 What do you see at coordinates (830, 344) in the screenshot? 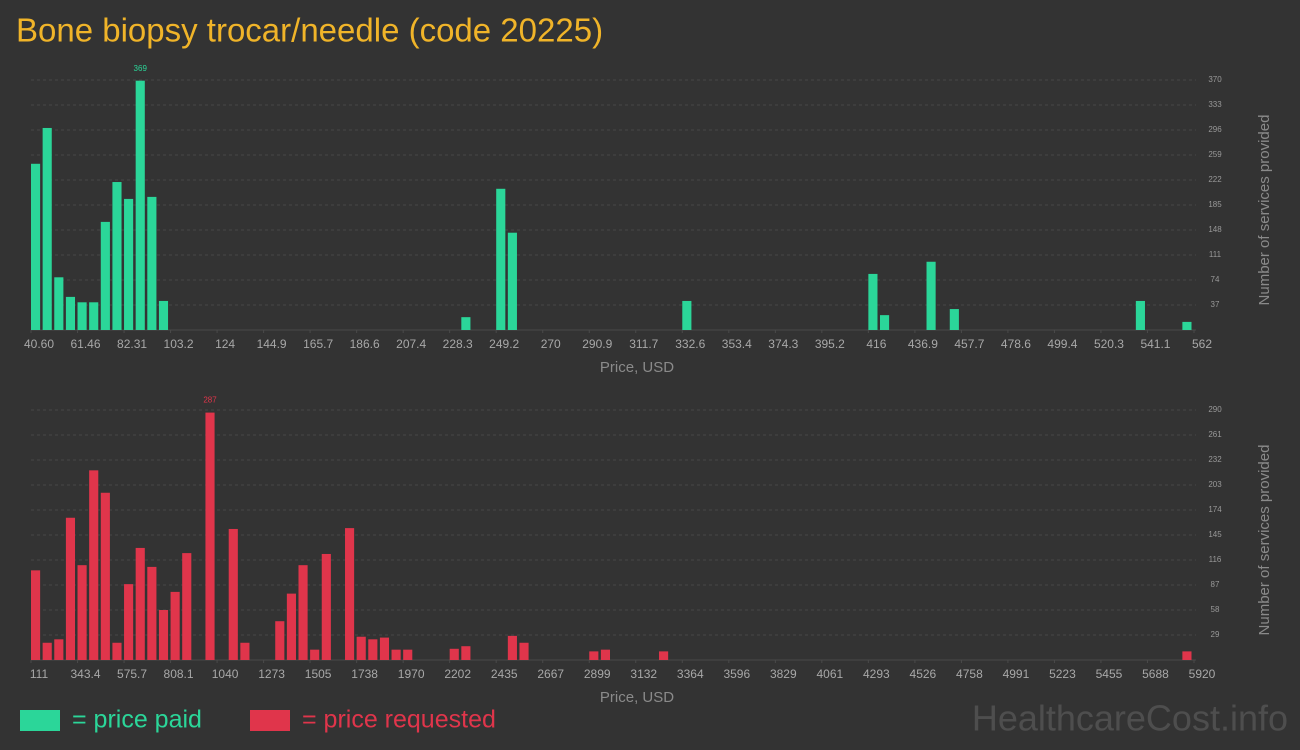
I see `x-tick-label: 395.2` at bounding box center [830, 344].